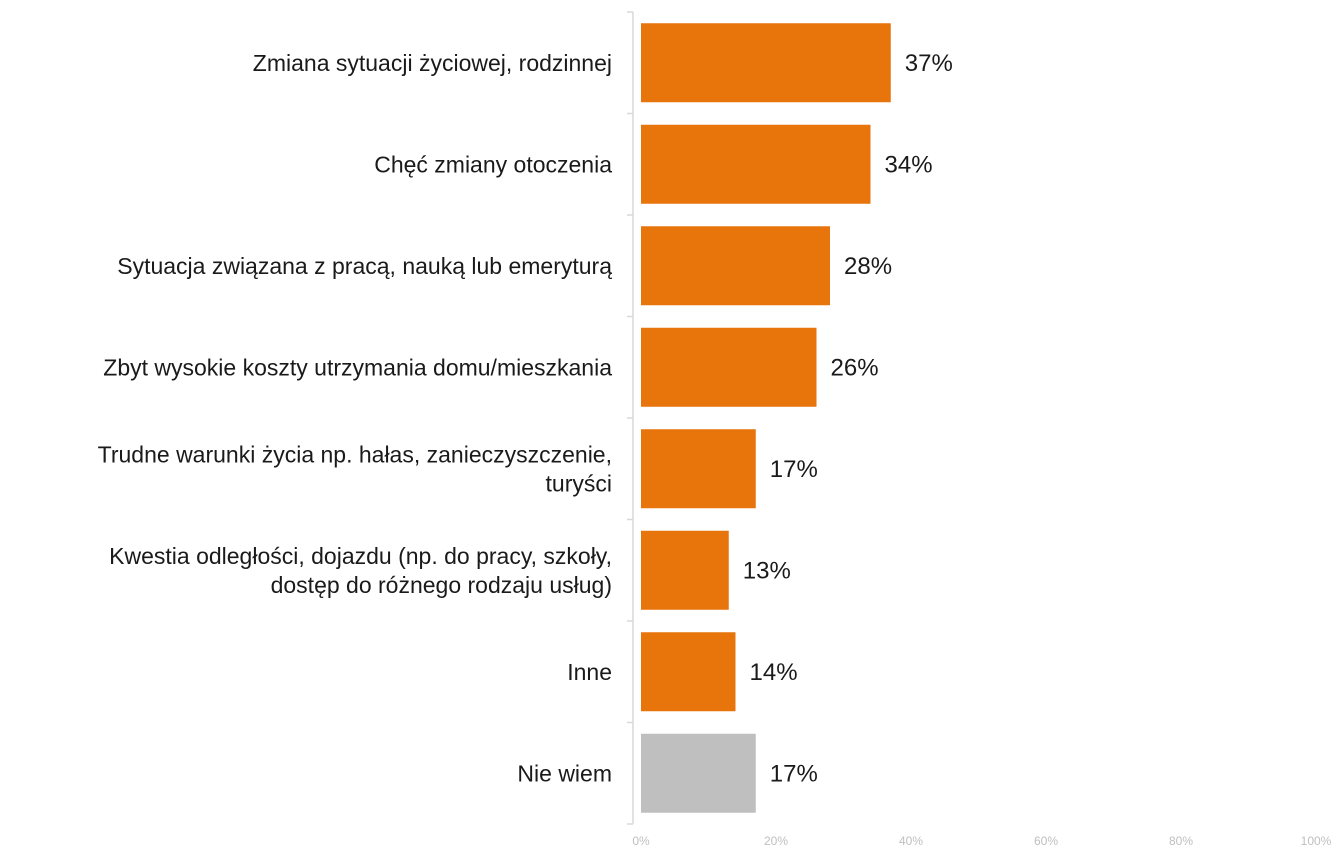 This screenshot has height=849, width=1332. I want to click on x-tick-label: 80%, so click(1181, 841).